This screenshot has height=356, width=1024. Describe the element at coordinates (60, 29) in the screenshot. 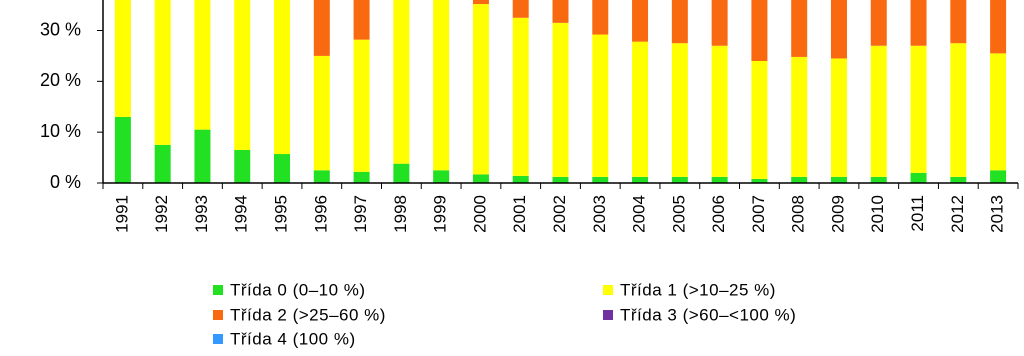

I see `y-tick-label: 30 %` at that location.